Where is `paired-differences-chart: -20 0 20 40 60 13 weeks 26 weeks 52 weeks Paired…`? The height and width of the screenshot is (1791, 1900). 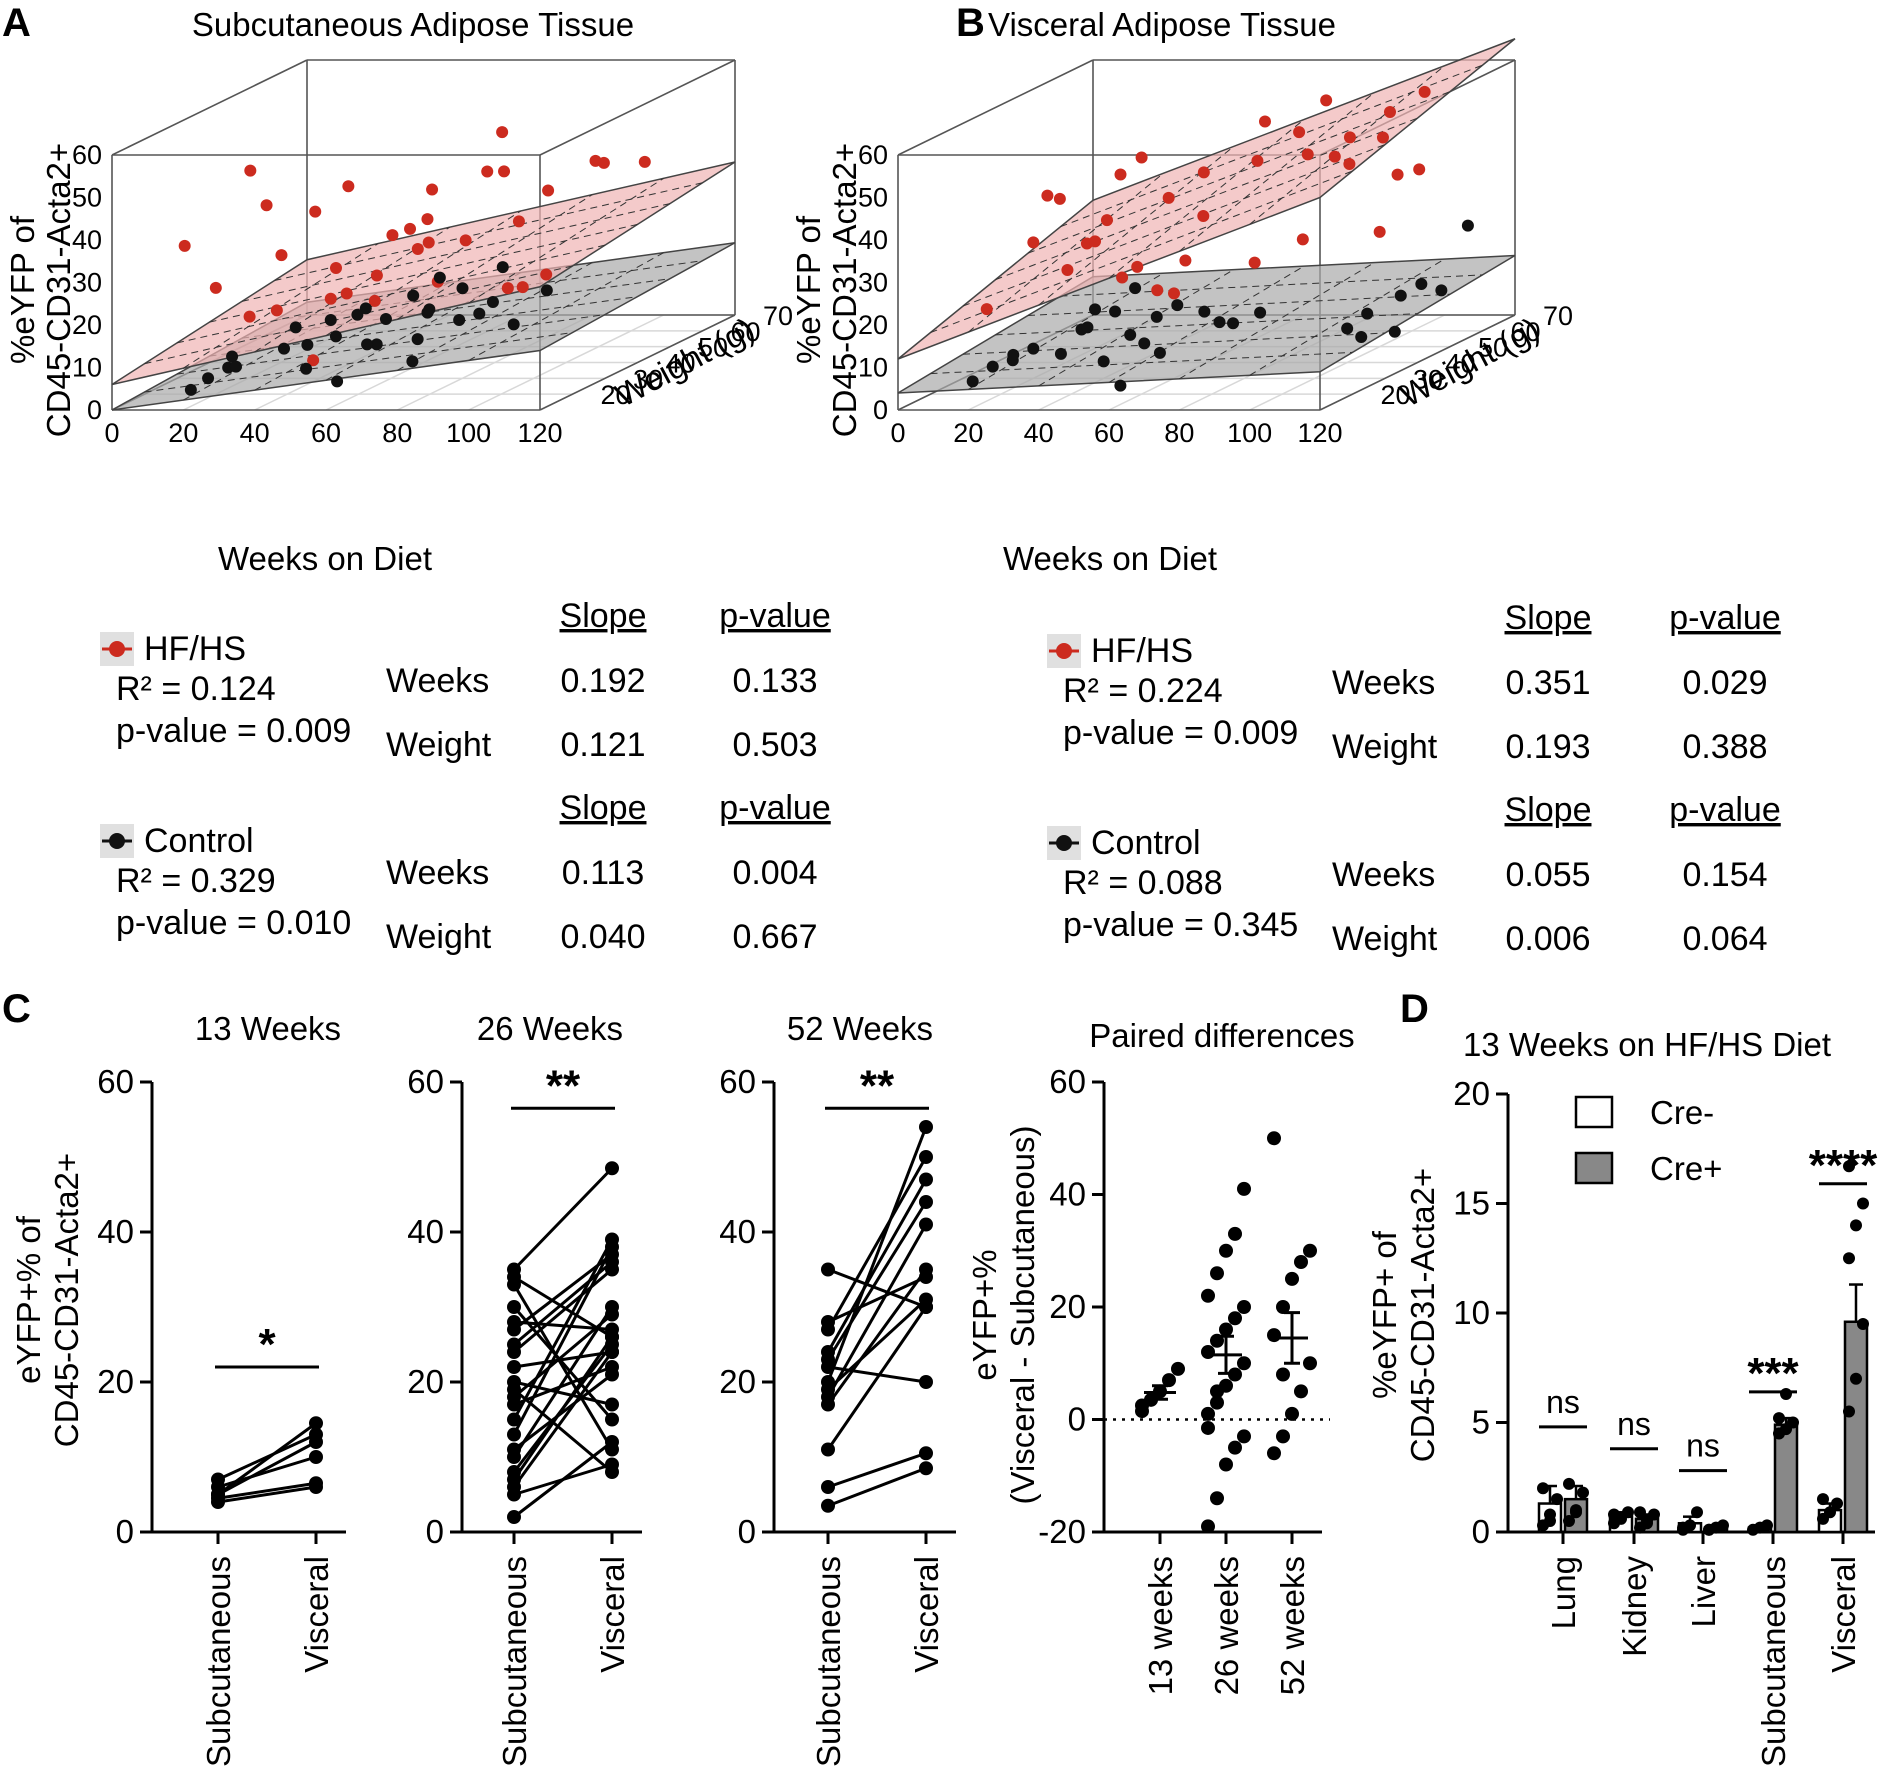 paired-differences-chart: -20 0 20 40 60 13 weeks 26 weeks 52 weeks Paired… is located at coordinates (1160, 1356).